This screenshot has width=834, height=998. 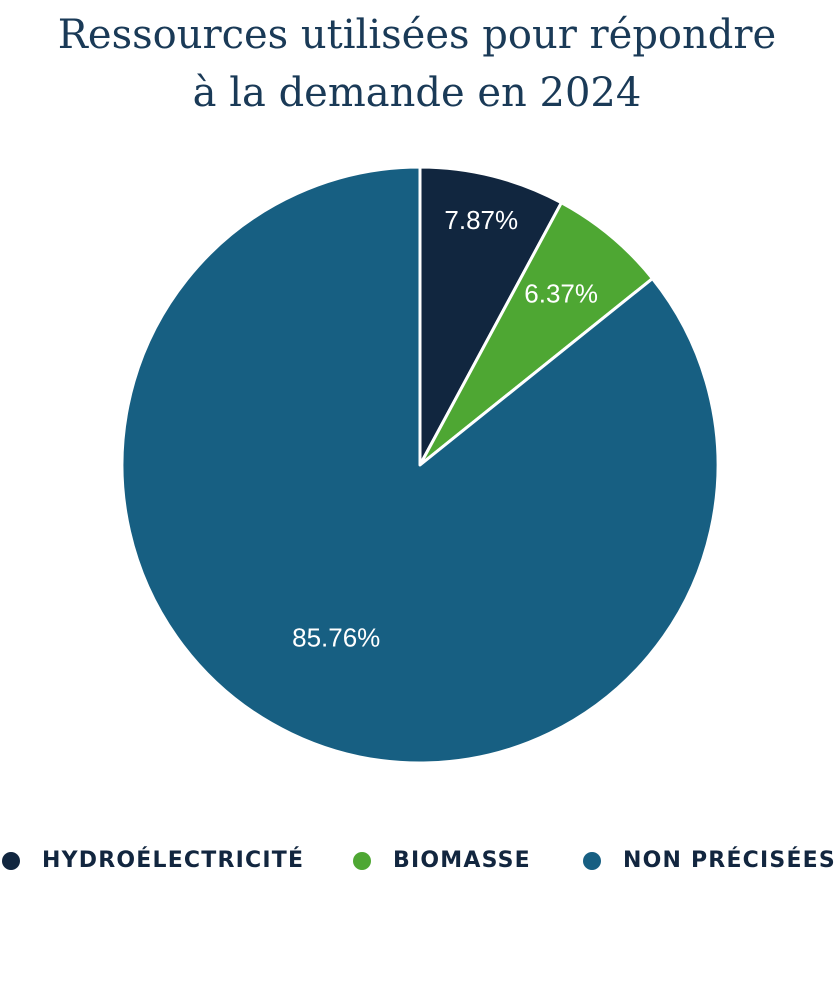 What do you see at coordinates (481, 220) in the screenshot?
I see `slice-label-hydroelectricite: 7.87%` at bounding box center [481, 220].